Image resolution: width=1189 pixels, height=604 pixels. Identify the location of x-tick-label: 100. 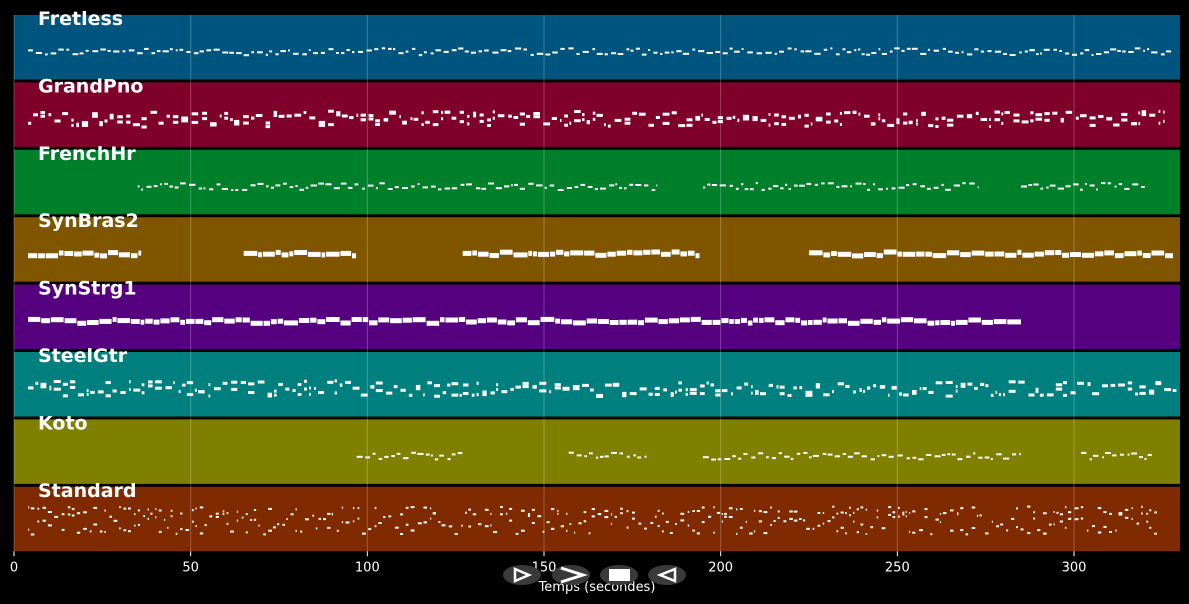
(367, 567).